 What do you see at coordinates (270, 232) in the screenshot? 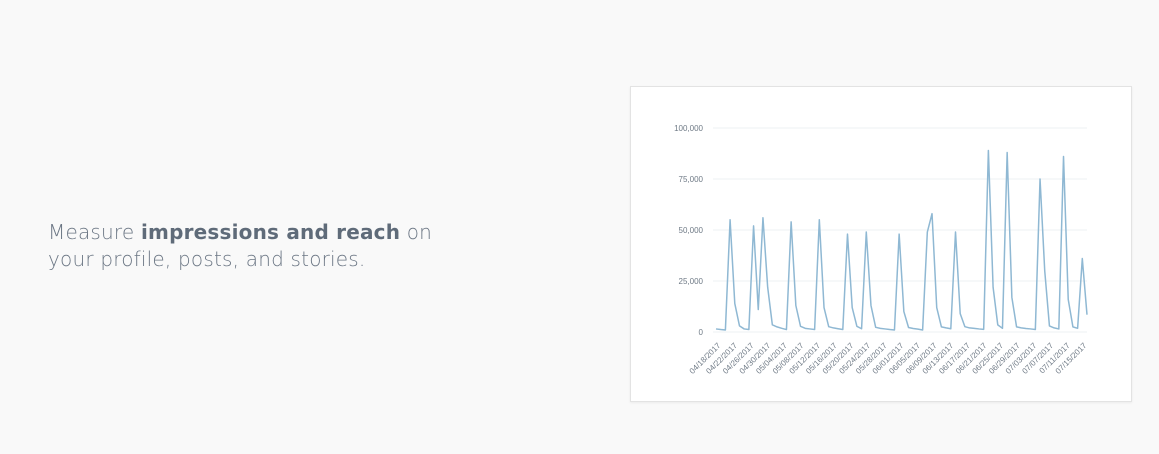
I see `promo-text-emphasis: impressions and reach` at bounding box center [270, 232].